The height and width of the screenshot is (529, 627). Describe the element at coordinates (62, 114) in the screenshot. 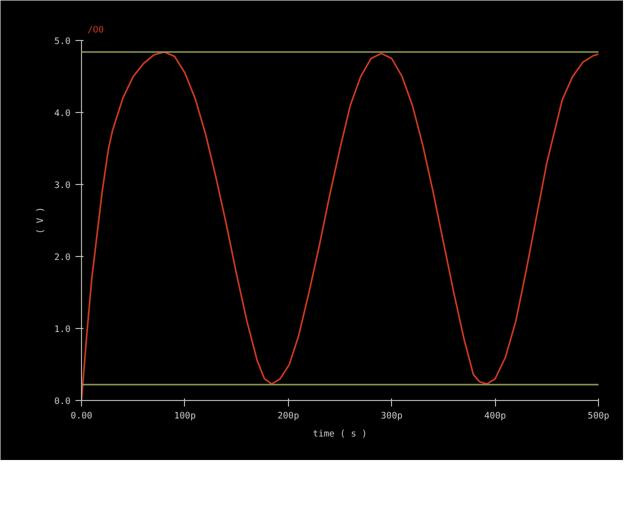

I see `y-tick-label: 4.0` at that location.